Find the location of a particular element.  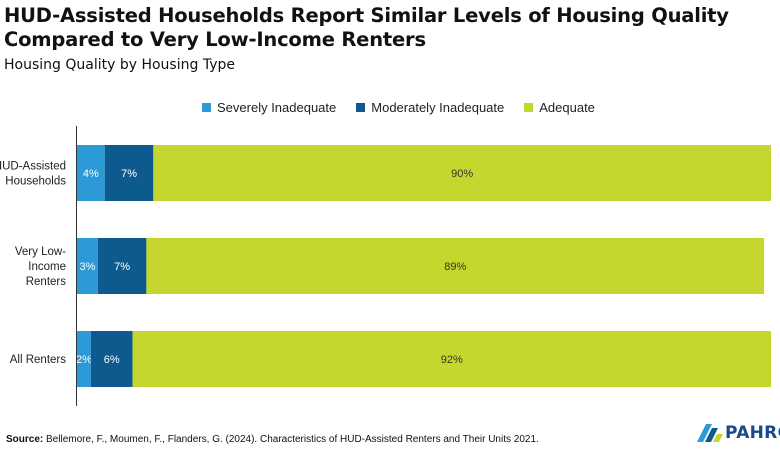

legend-item-moderately: Moderately Inadequate is located at coordinates (430, 107).